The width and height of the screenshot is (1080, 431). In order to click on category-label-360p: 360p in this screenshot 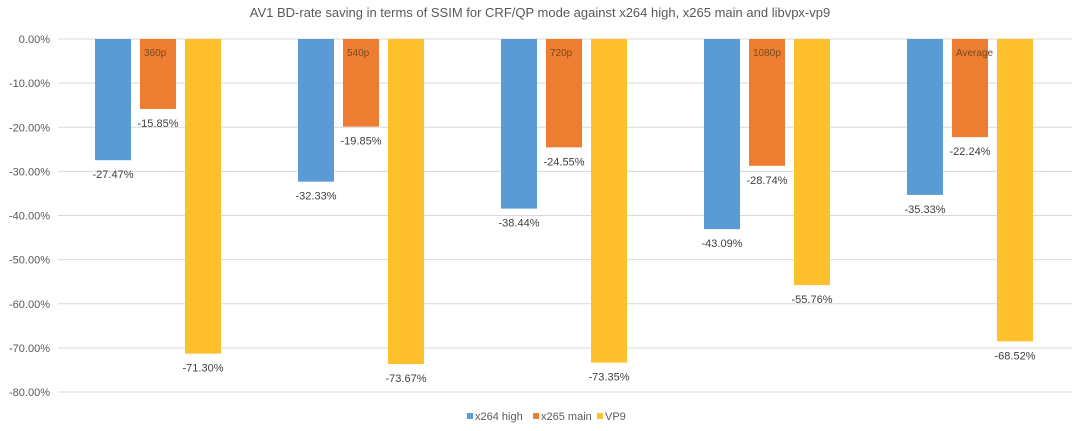, I will do `click(155, 53)`.